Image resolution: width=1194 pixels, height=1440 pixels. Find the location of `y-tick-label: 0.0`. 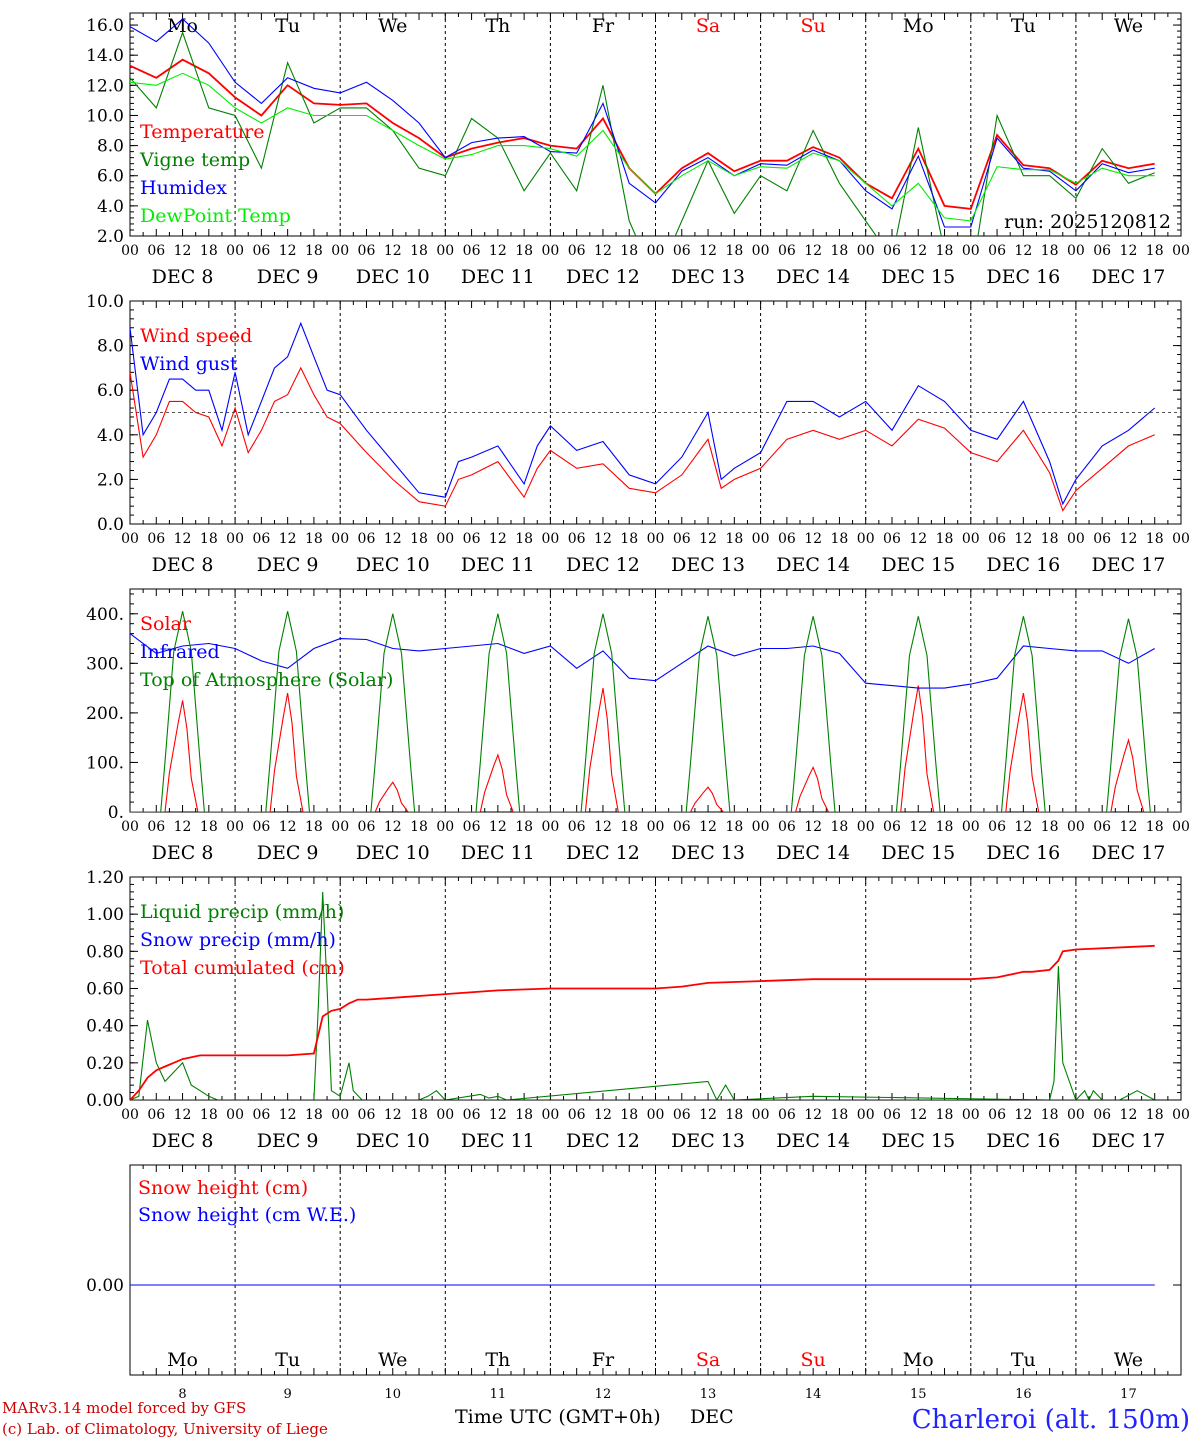

y-tick-label: 0.0 is located at coordinates (110, 525).